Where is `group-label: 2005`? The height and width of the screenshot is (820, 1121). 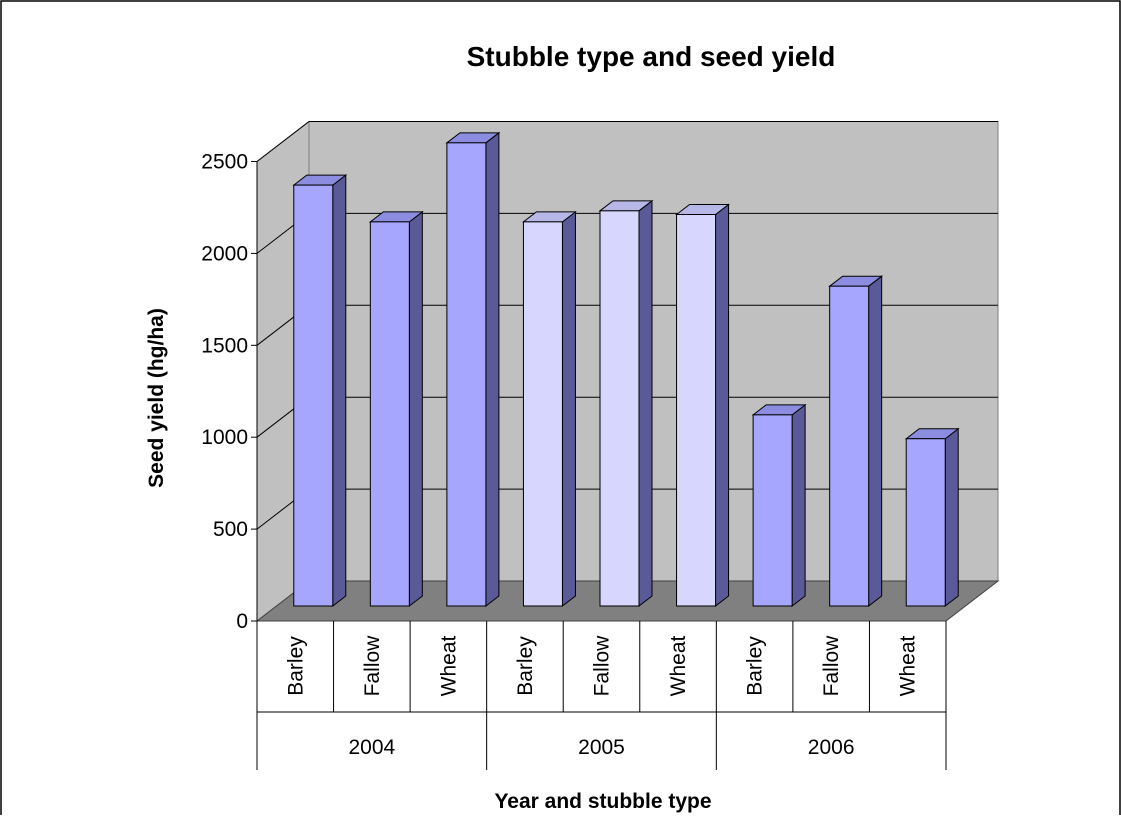
group-label: 2005 is located at coordinates (601, 747).